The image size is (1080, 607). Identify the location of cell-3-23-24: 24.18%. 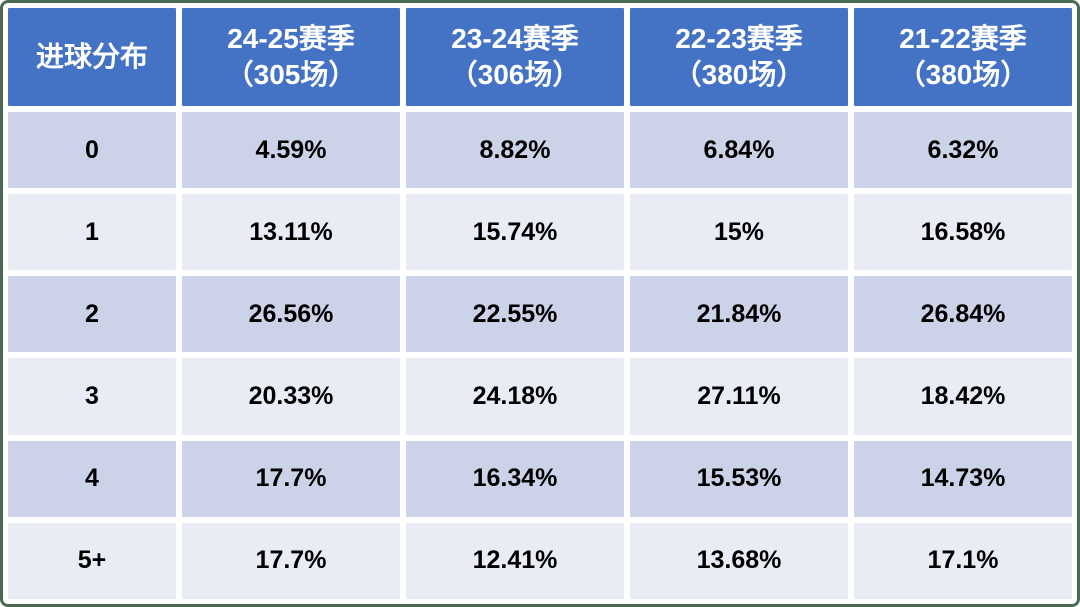
(515, 396).